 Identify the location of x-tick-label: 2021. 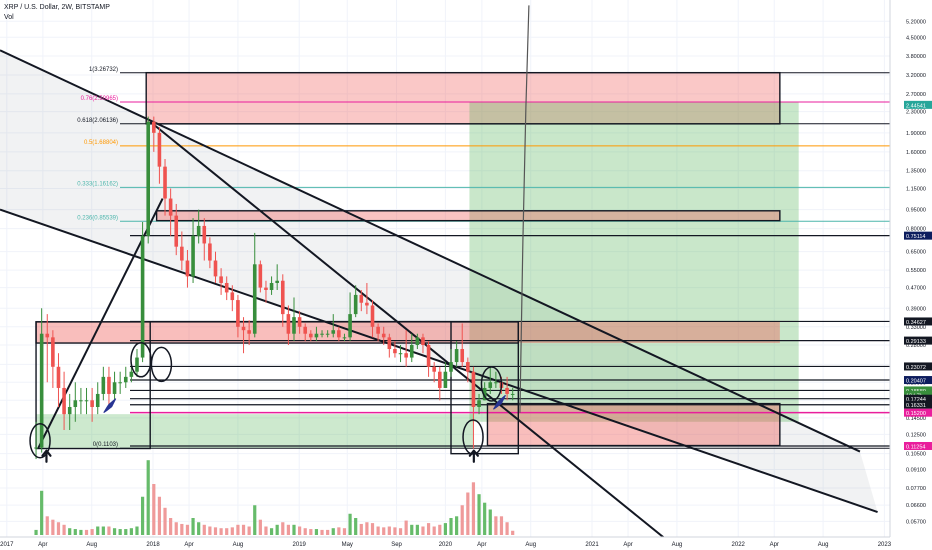
(592, 545).